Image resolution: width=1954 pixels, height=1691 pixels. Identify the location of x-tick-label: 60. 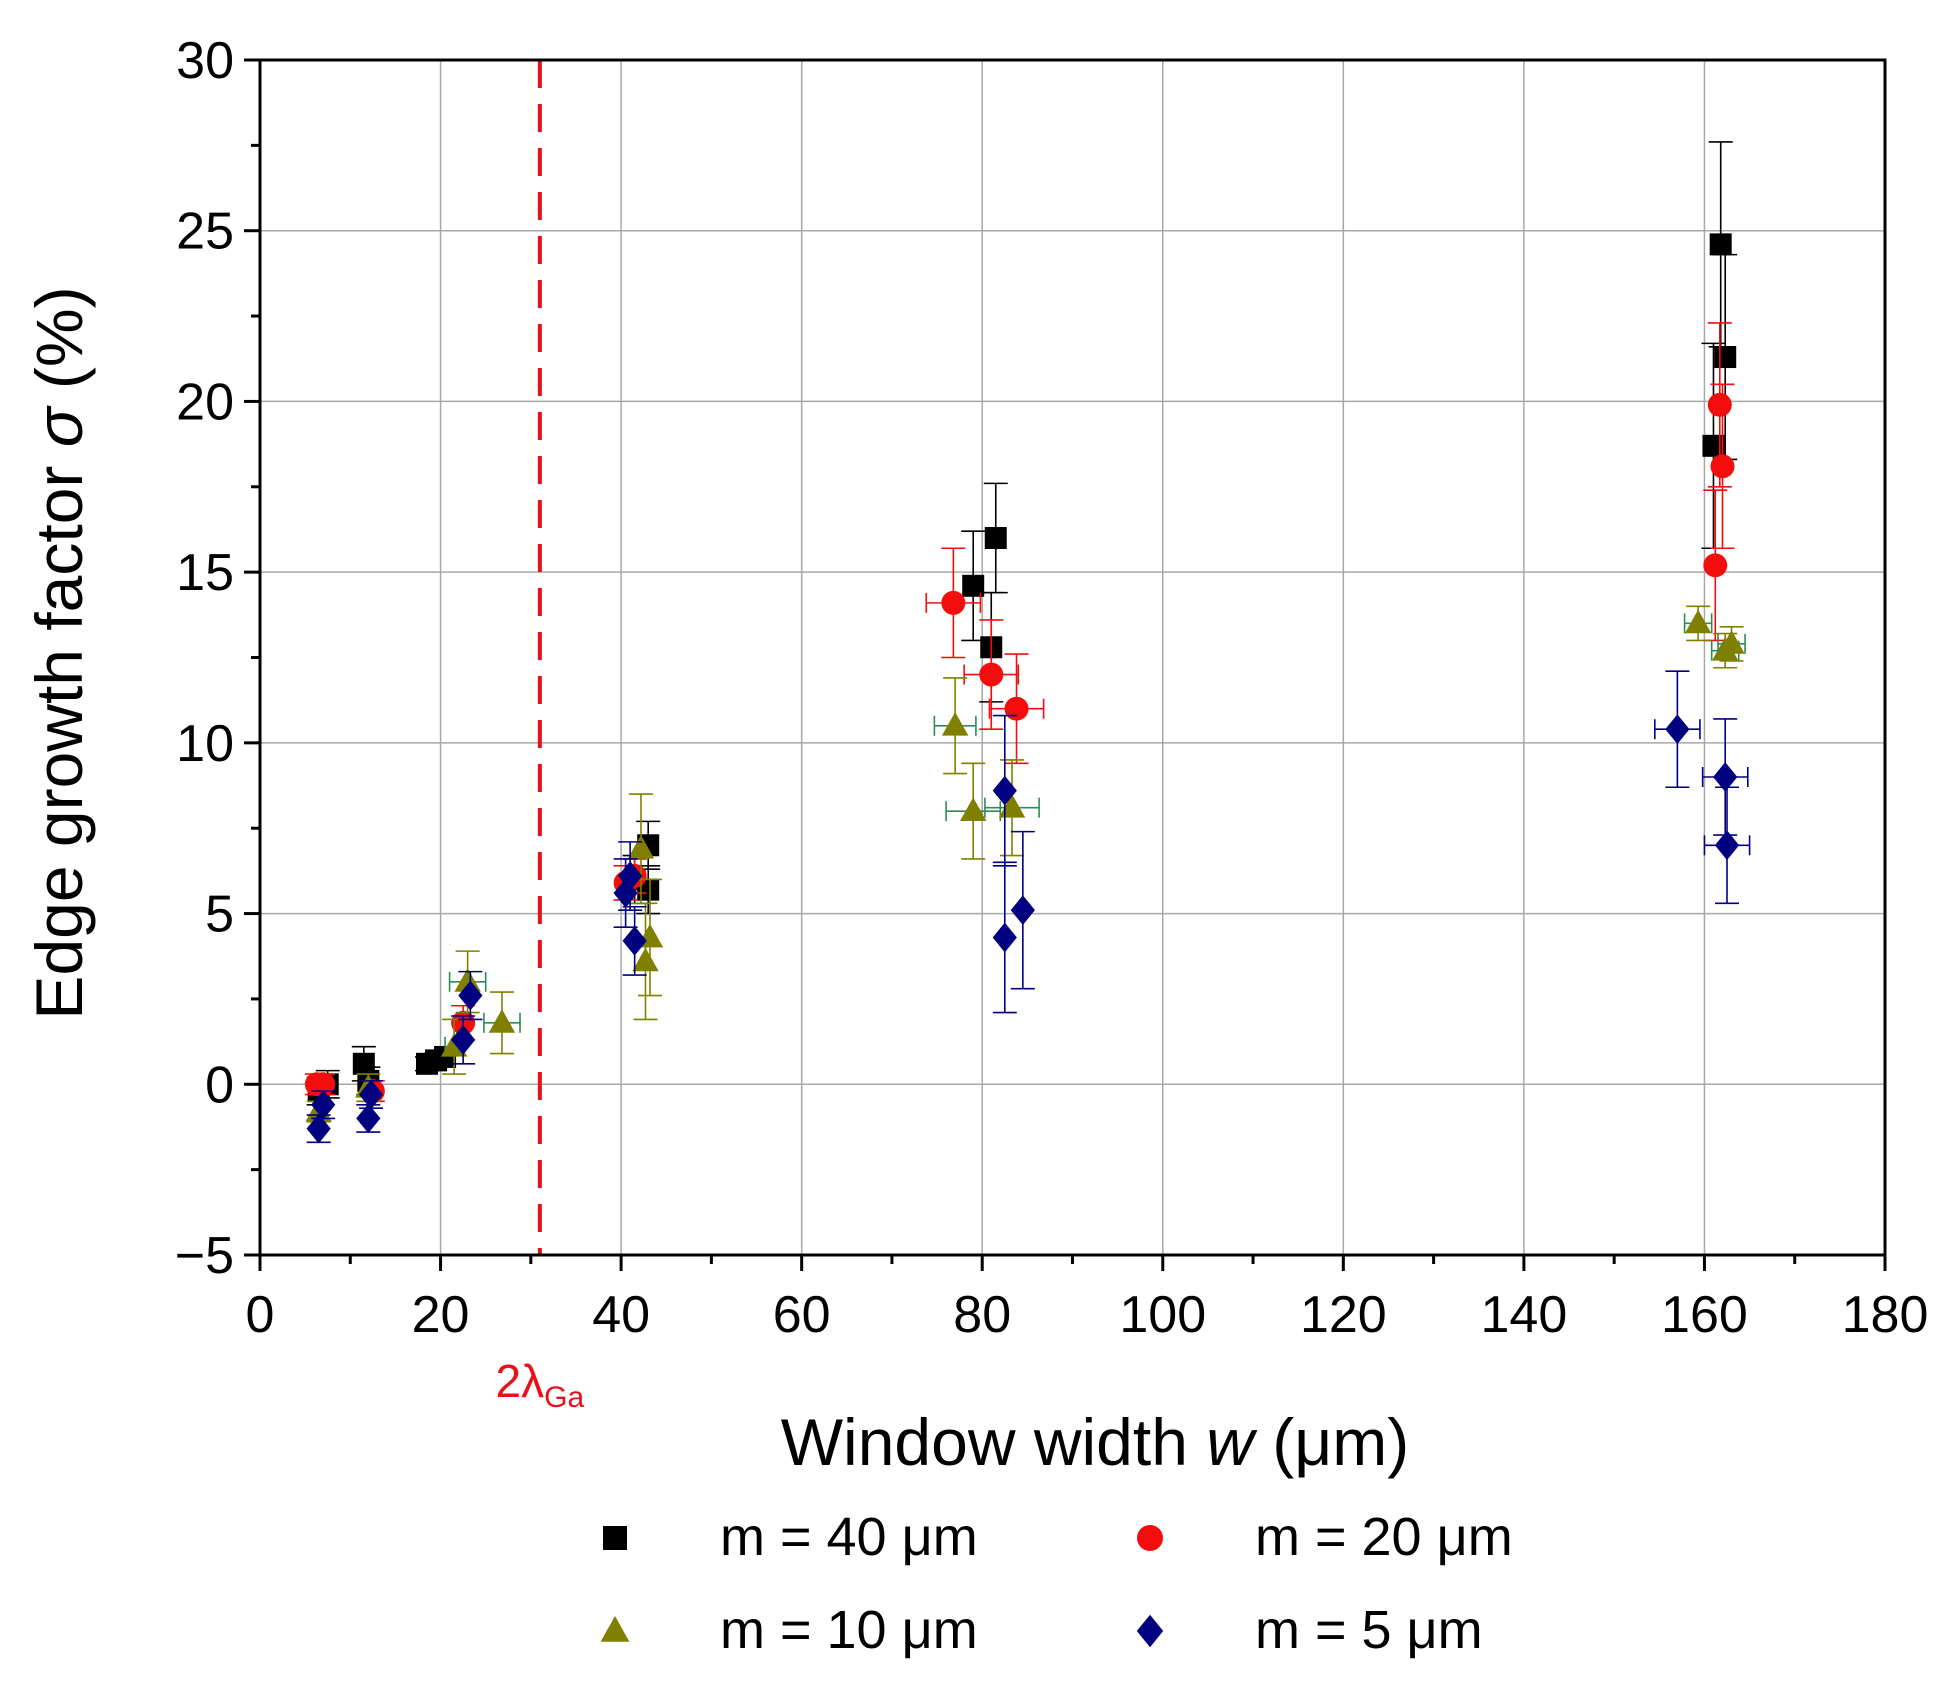
(802, 1315).